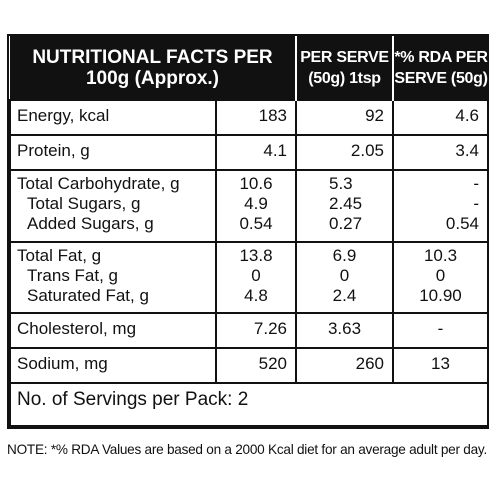  I want to click on nutrient-name: Total Fat, g, so click(59, 255).